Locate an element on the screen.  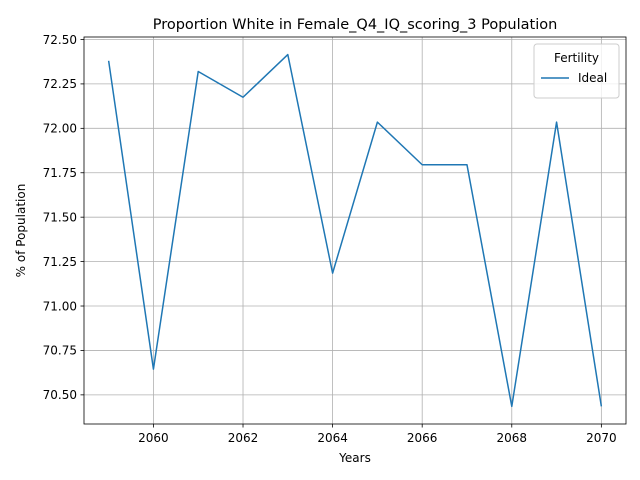
y-tick-label: 71.25 is located at coordinates (60, 262).